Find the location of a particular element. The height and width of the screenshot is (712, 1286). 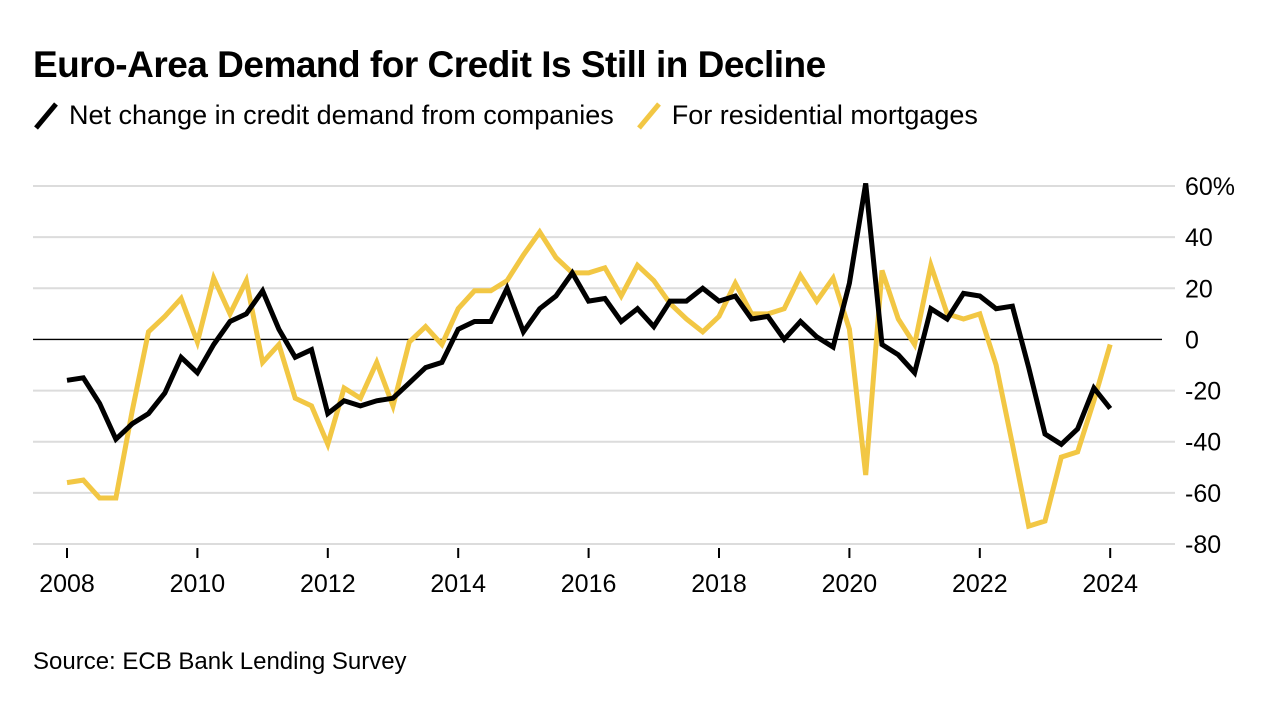

y-tick-label: 40 is located at coordinates (1199, 238).